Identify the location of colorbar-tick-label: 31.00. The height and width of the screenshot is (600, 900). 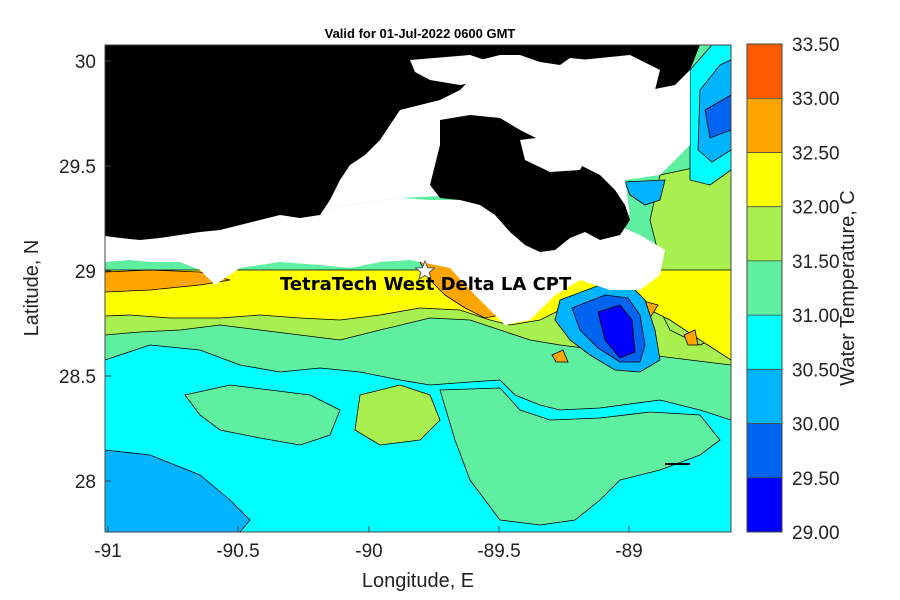
(816, 316).